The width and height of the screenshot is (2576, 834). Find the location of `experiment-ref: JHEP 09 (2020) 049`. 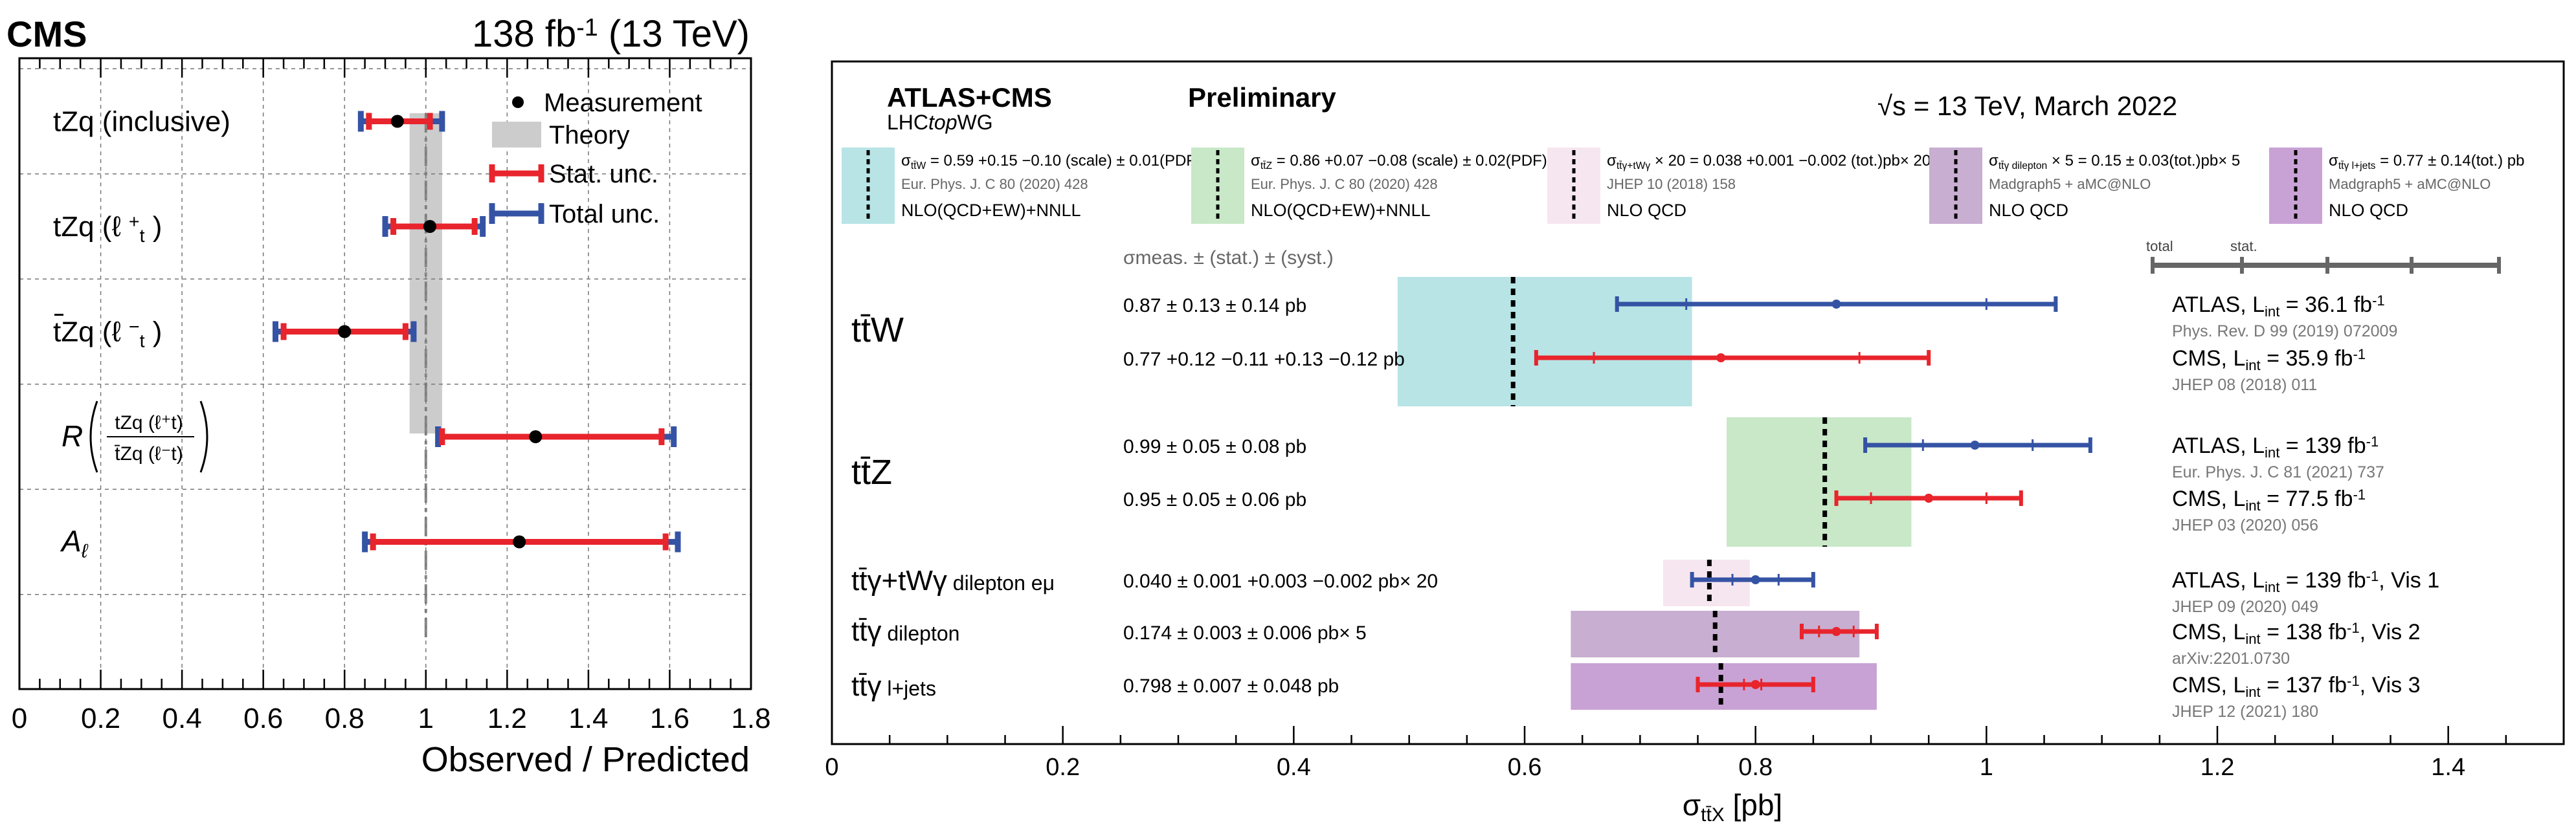

experiment-ref: JHEP 09 (2020) 049 is located at coordinates (2245, 607).